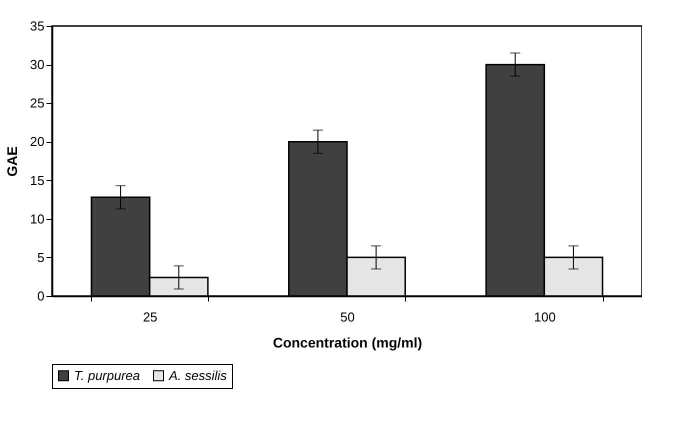  What do you see at coordinates (37, 64) in the screenshot?
I see `y-tick-label: 30` at bounding box center [37, 64].